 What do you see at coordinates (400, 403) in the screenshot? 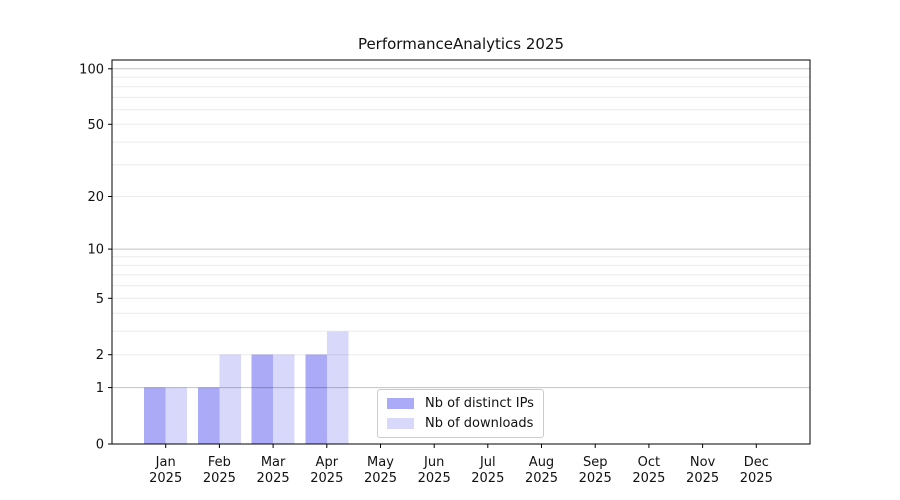
I see `legend-swatch-distinct-ips` at bounding box center [400, 403].